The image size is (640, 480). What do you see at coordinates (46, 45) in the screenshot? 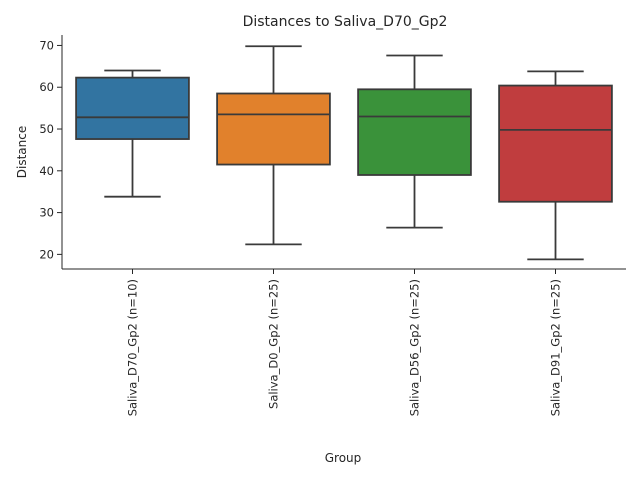
I see `y-tick-label: 70` at bounding box center [46, 45].